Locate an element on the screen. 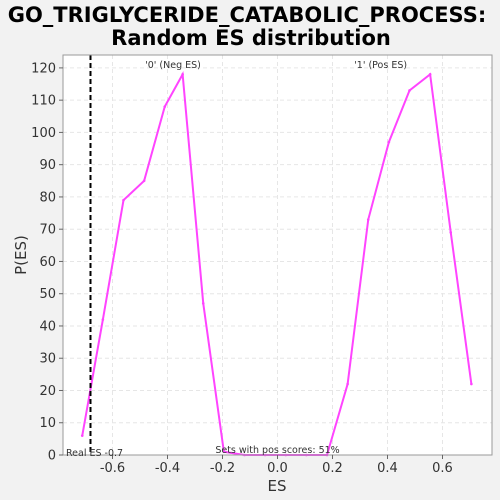 The width and height of the screenshot is (500, 500). x-axis-label: ES is located at coordinates (277, 486).